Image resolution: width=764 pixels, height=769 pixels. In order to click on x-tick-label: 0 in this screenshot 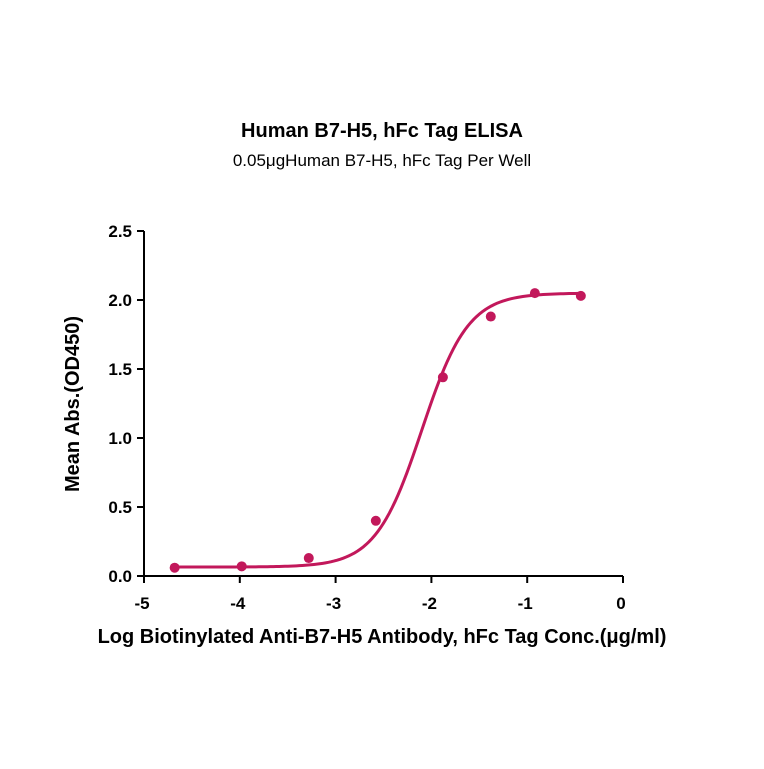, I will do `click(620, 603)`.